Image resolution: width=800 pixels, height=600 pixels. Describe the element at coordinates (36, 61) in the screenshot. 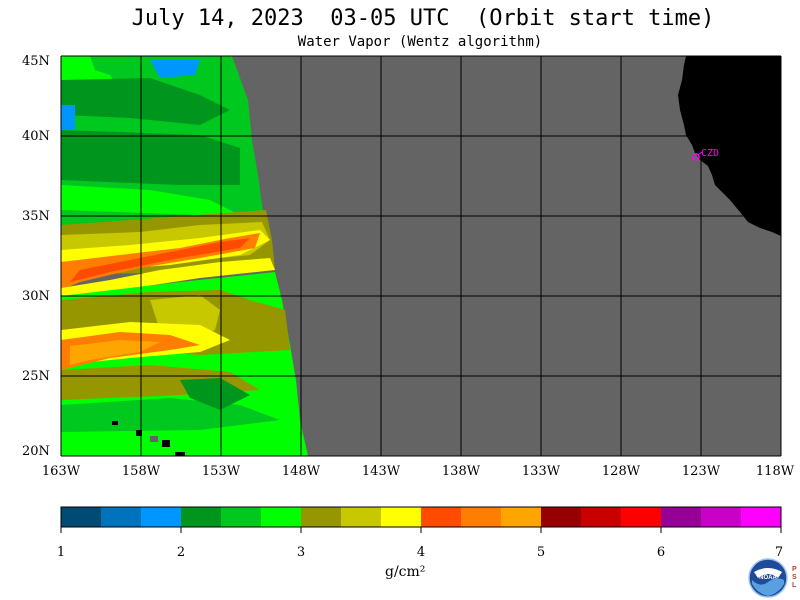

I see `lat-label: 45N` at that location.